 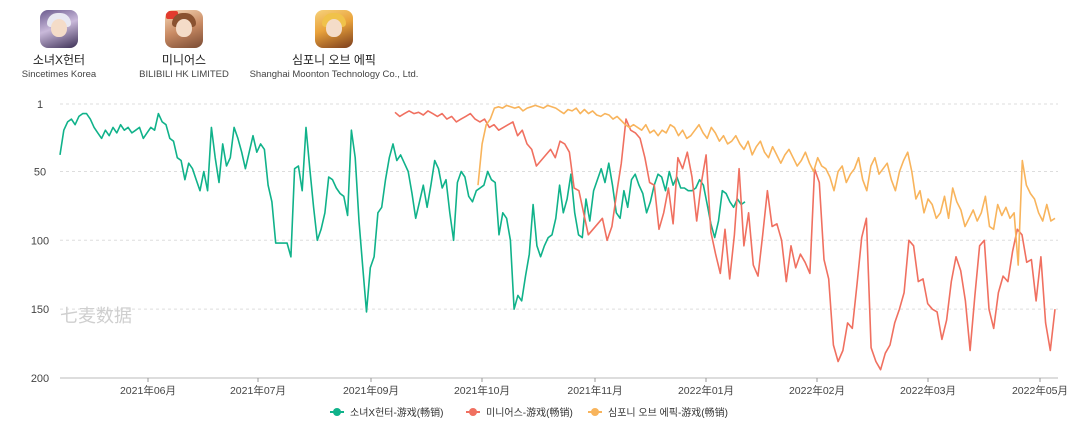 I want to click on app-card-soneo-x-hunter: 소녀X헌터 Sincetimes Korea, so click(x=79, y=46).